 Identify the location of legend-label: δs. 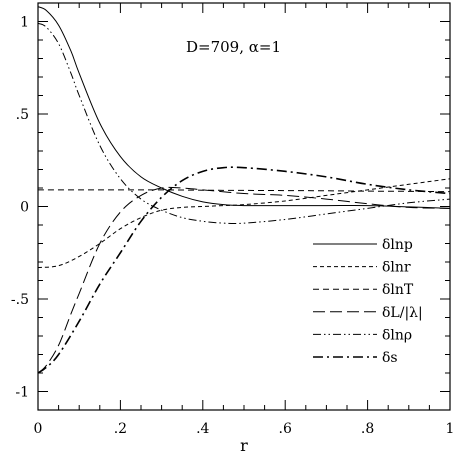
(390, 358).